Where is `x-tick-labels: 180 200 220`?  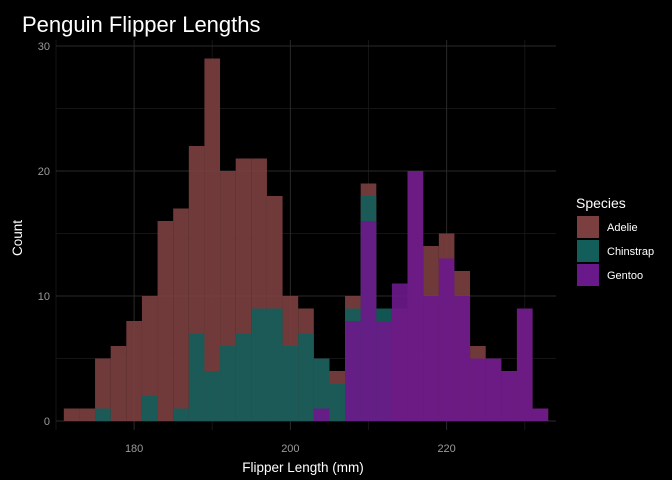
x-tick-labels: 180 200 220 is located at coordinates (290, 449).